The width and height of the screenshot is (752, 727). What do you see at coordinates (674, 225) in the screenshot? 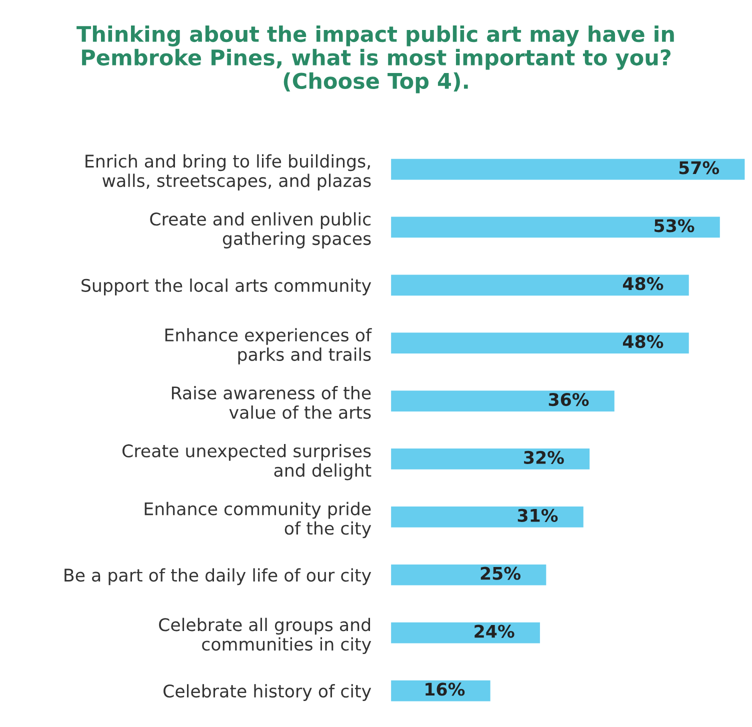
I see `data-label: 53%` at bounding box center [674, 225].